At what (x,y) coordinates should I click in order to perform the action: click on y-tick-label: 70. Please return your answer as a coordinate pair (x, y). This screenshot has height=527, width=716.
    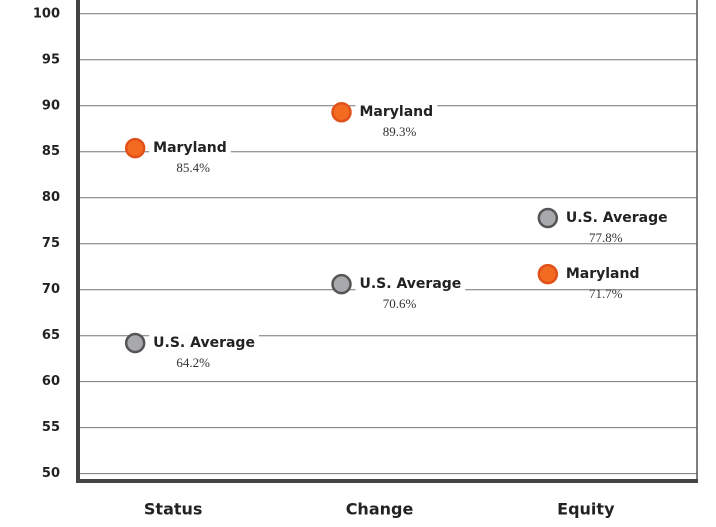
    Looking at the image, I should click on (51, 289).